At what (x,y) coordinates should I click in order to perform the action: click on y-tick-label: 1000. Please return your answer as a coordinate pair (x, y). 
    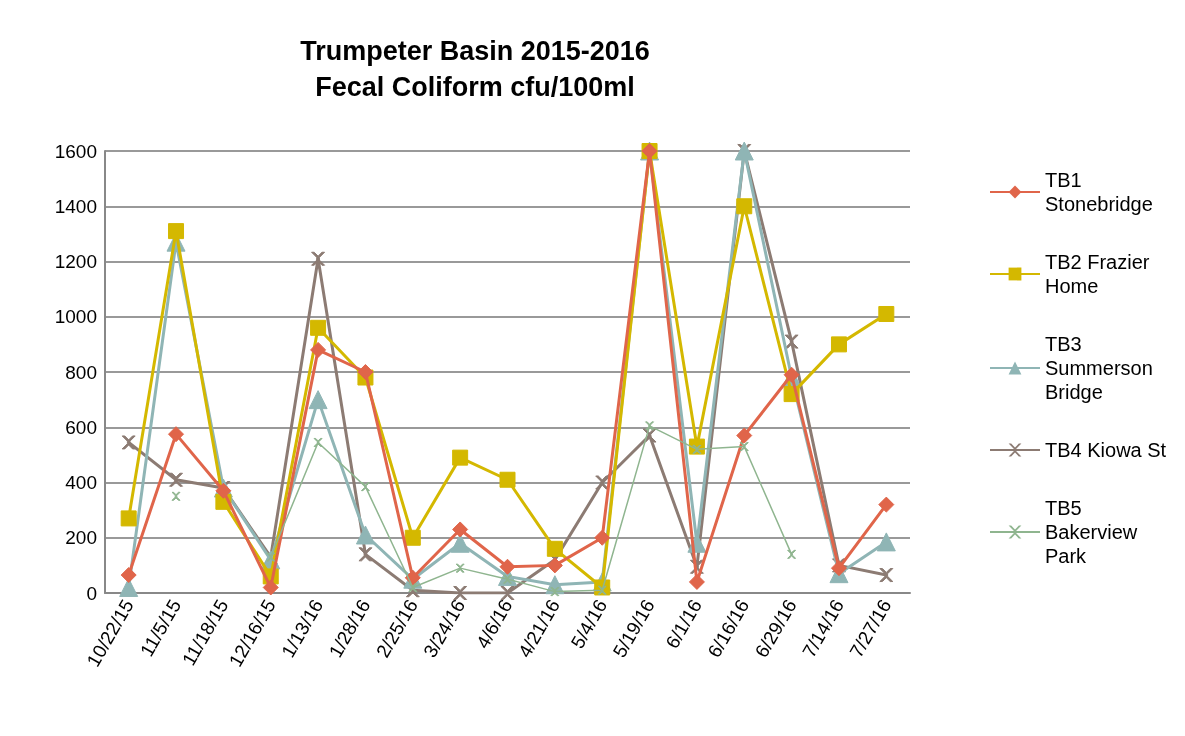
    Looking at the image, I should click on (75, 317).